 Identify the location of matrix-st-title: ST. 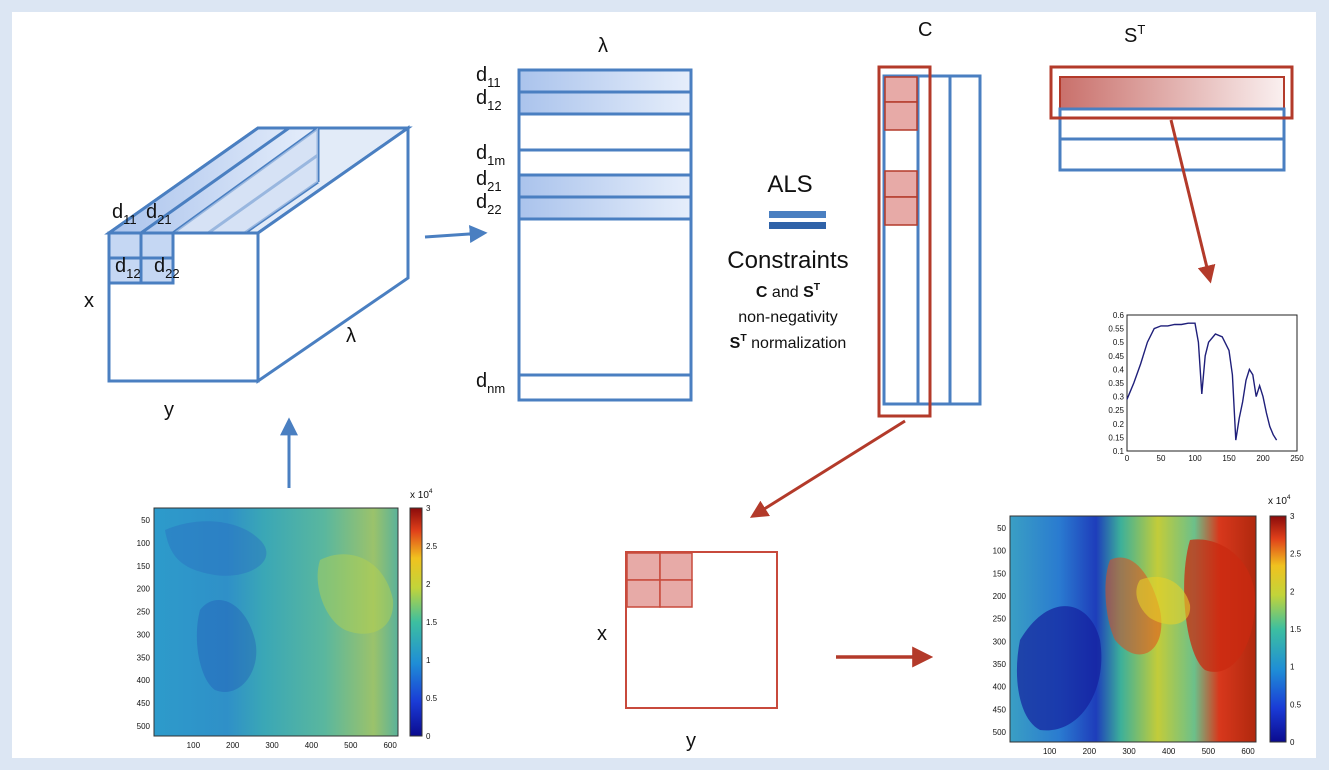
(1134, 34).